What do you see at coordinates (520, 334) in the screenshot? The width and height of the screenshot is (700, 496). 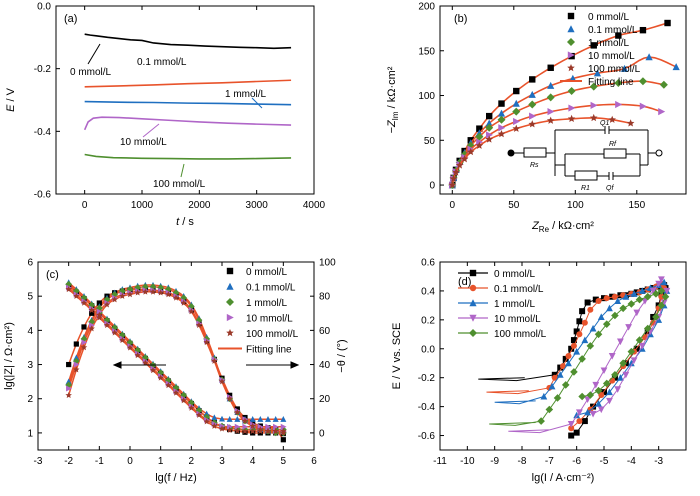 I see `legend-label: 100 mmol/L` at bounding box center [520, 334].